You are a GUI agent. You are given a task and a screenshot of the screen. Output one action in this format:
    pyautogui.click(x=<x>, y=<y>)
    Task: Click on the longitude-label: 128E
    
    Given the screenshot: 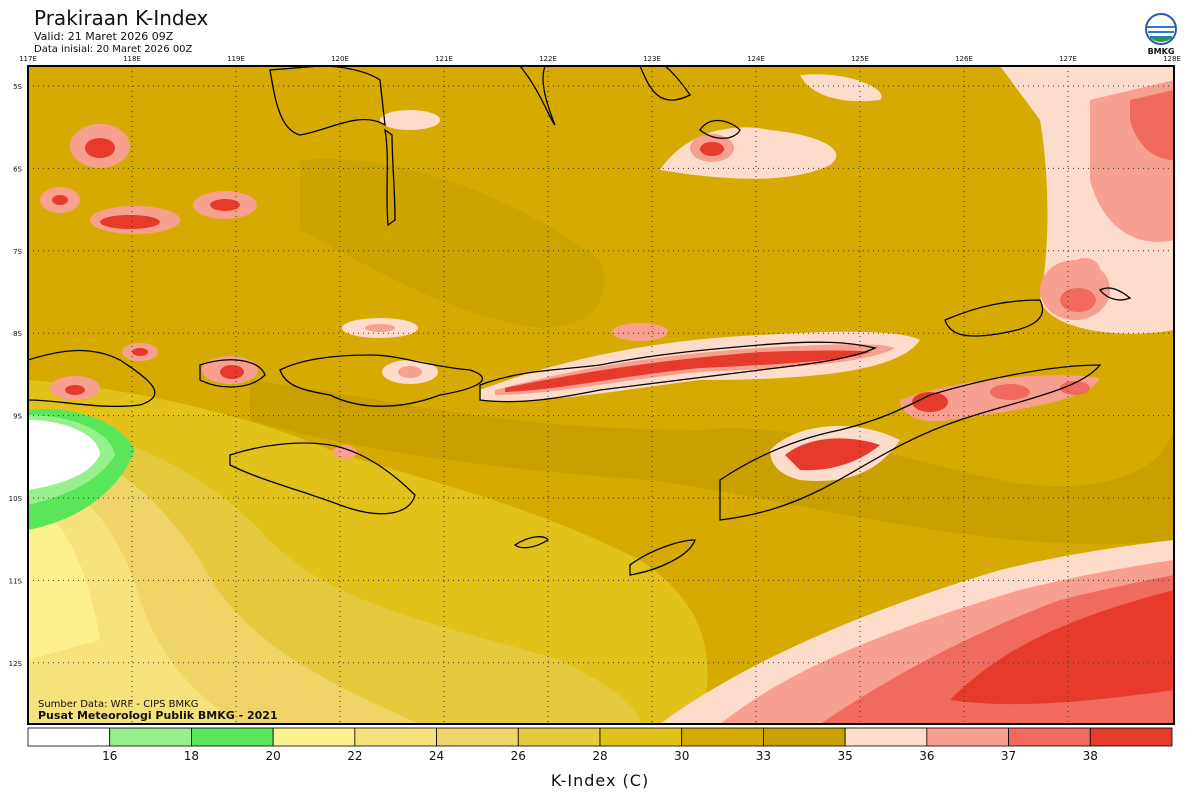 What is the action you would take?
    pyautogui.click(x=1172, y=59)
    